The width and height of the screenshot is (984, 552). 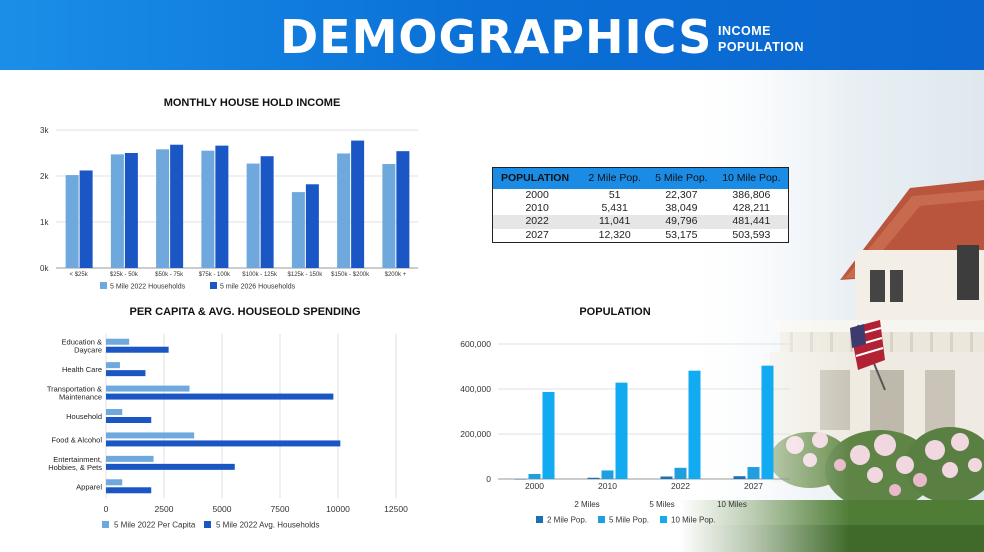 I want to click on subtitle-population: POPULATION, so click(x=761, y=47).